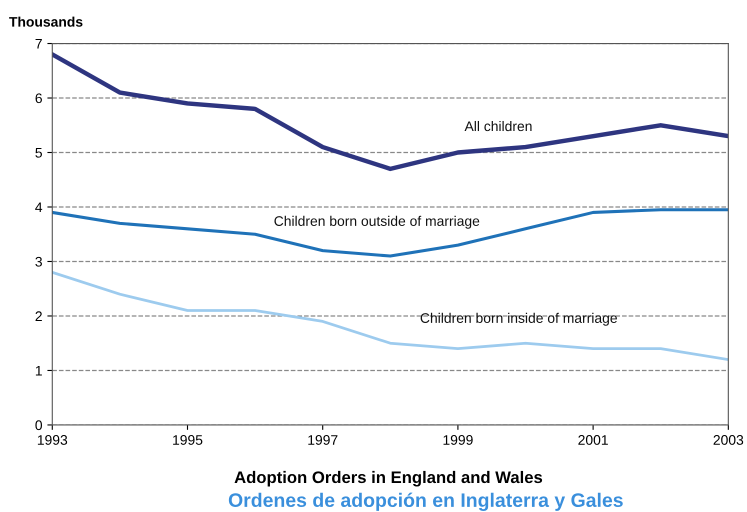 Image resolution: width=747 pixels, height=512 pixels. What do you see at coordinates (388, 478) in the screenshot?
I see `text: Adoption Orders in England and Wales` at bounding box center [388, 478].